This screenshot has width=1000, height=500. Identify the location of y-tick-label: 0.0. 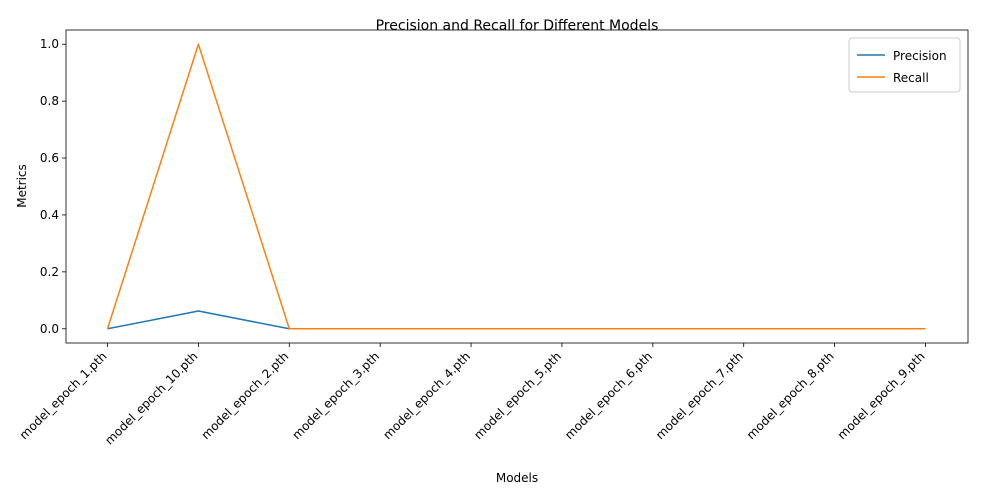
(49, 329).